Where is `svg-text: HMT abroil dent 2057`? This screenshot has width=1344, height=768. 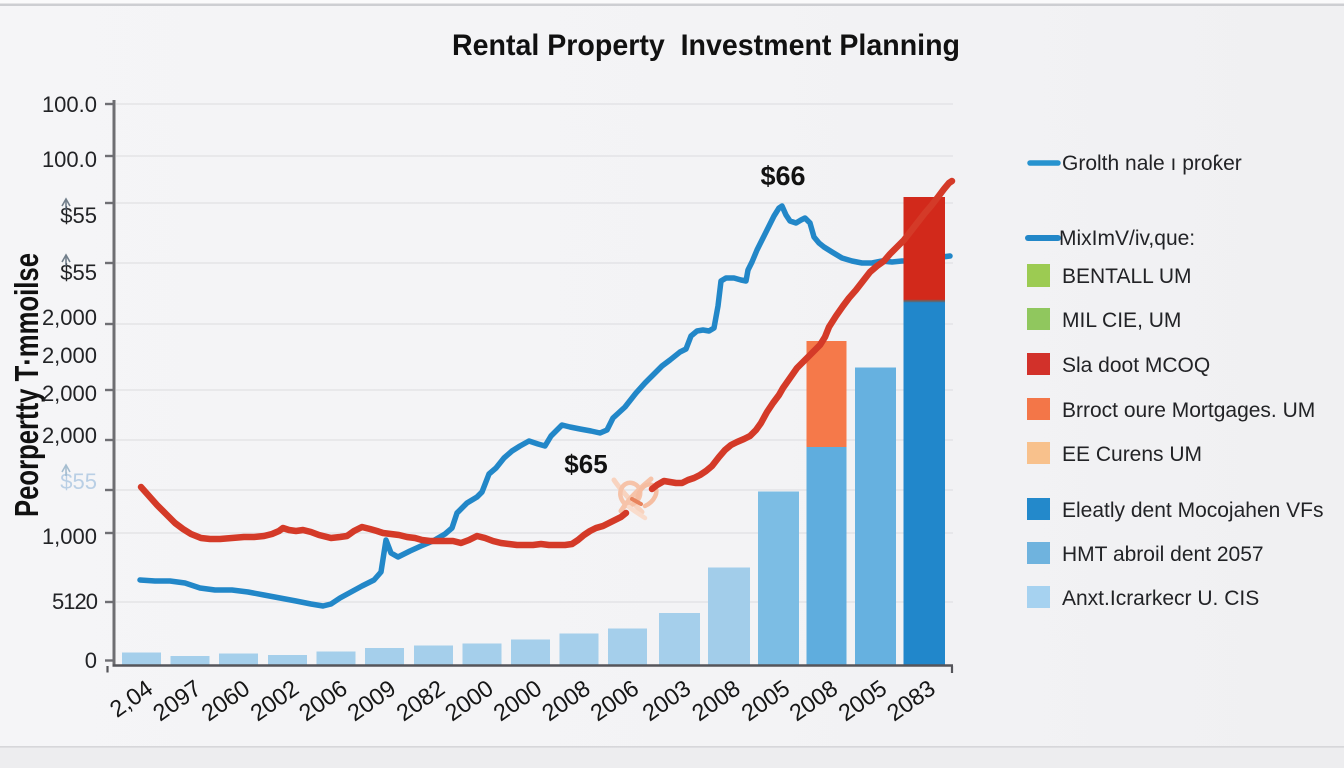
svg-text: HMT abroil dent 2057 is located at coordinates (1163, 554).